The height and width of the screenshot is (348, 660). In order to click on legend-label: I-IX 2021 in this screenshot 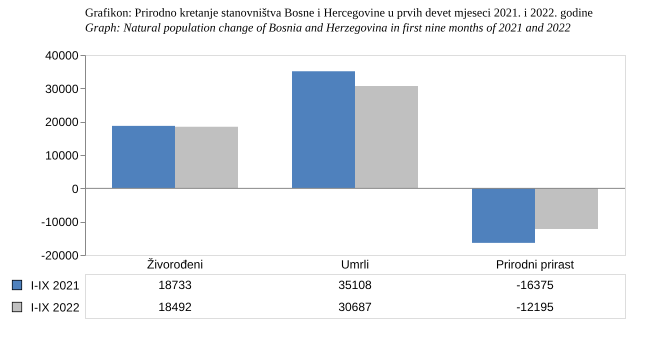, I will do `click(55, 285)`.